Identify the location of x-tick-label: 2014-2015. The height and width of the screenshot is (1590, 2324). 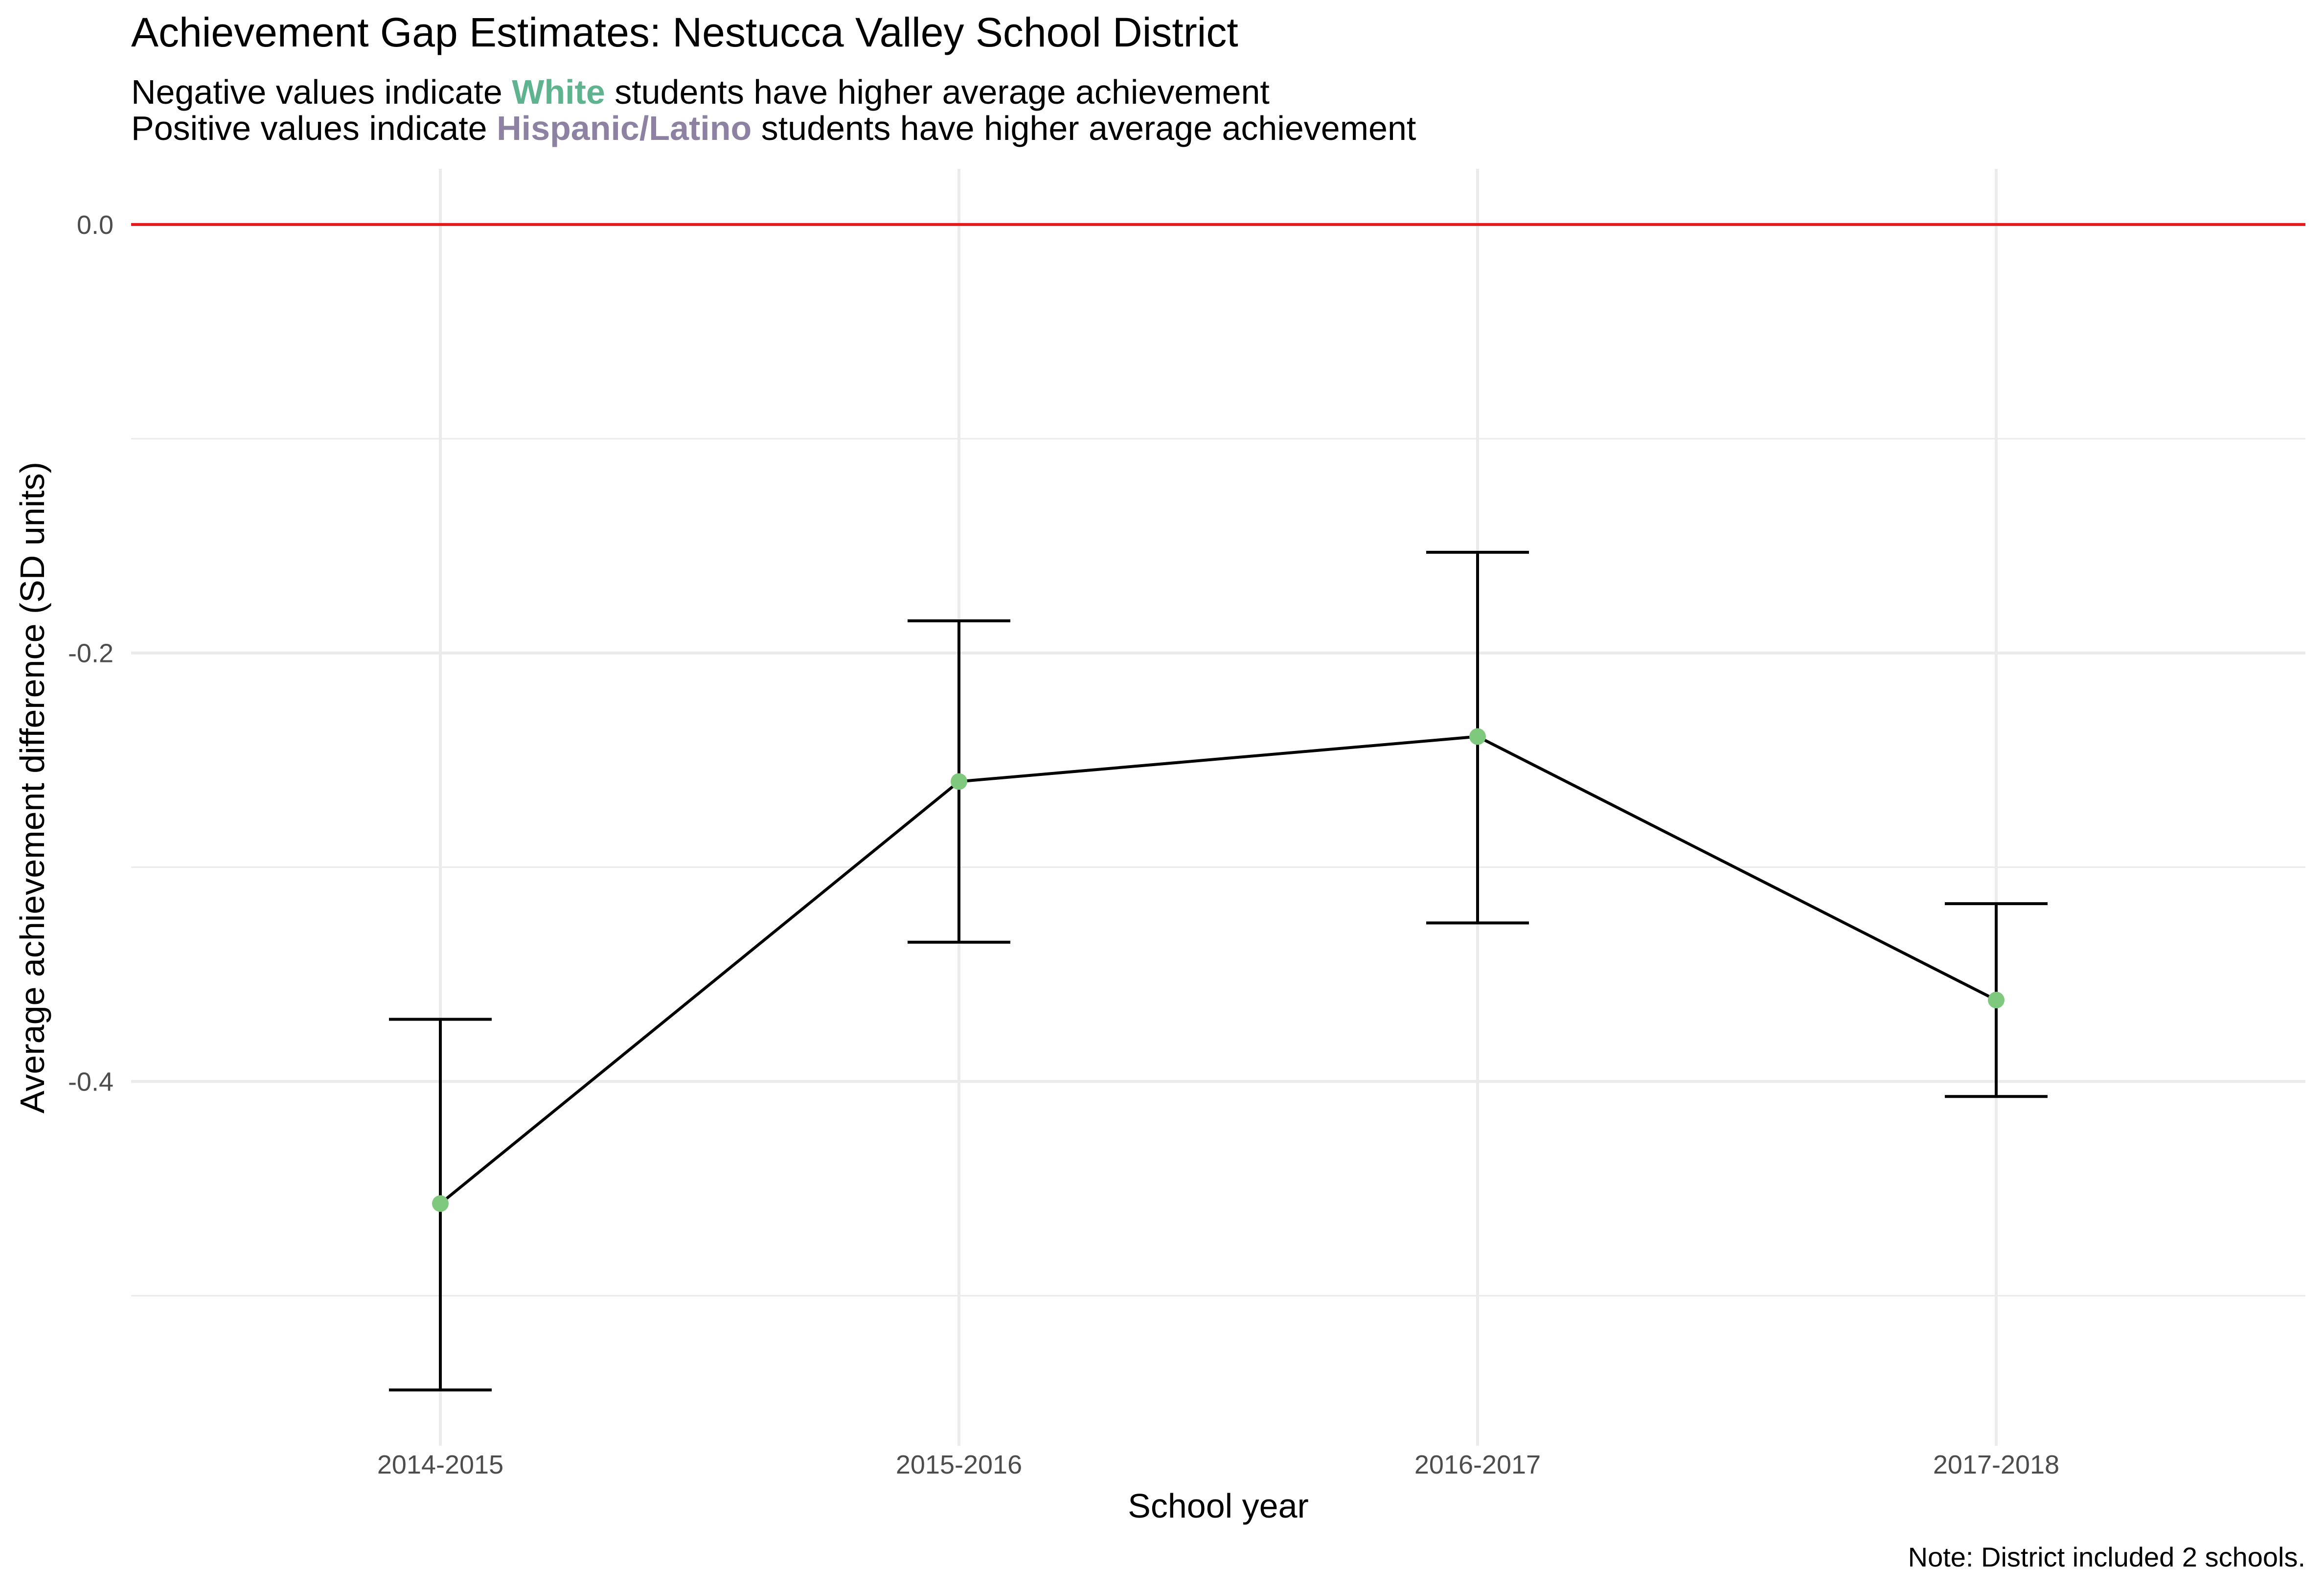
(440, 1465).